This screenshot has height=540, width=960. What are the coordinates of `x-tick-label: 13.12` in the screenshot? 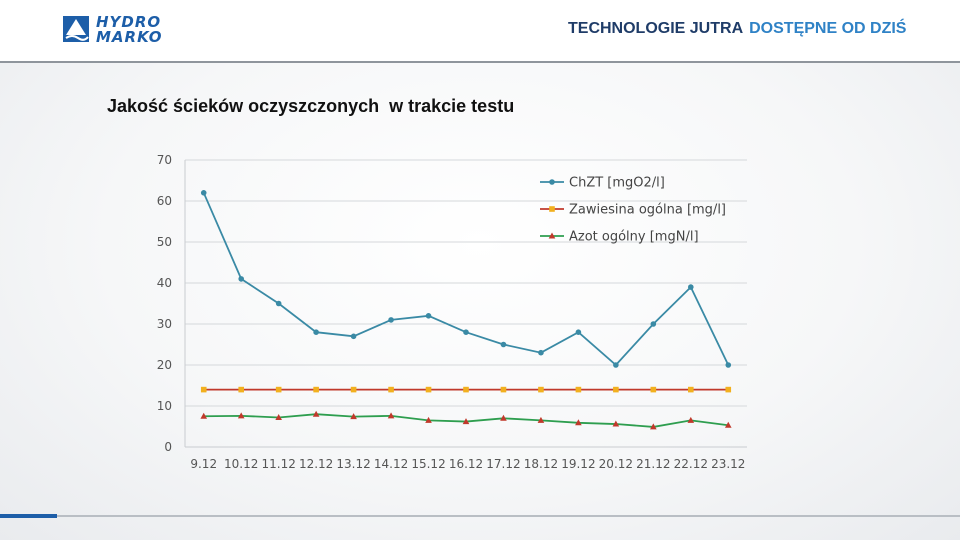 It's located at (353, 464).